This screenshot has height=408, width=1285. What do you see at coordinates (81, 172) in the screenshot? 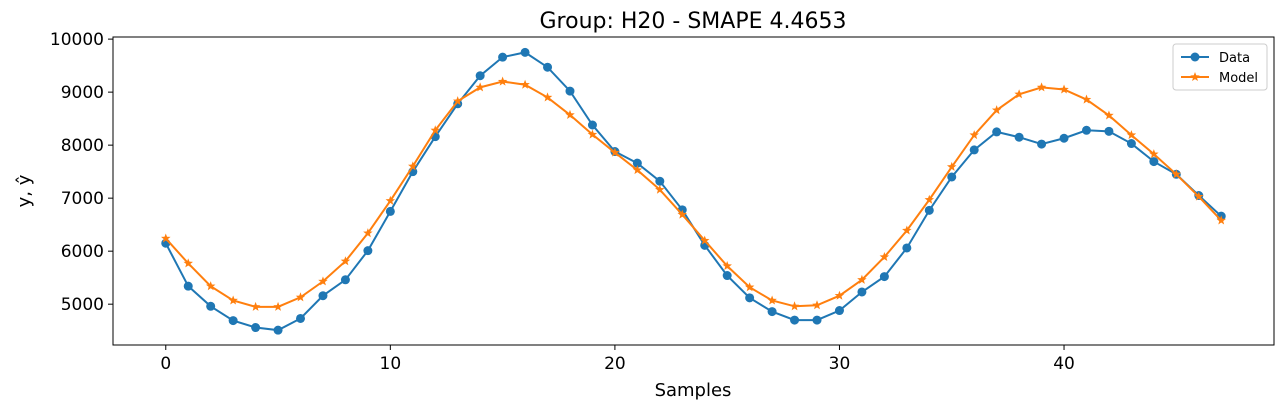
I see `y-axis-ticks: 5000 6000 7000 8000 9000 10000` at bounding box center [81, 172].